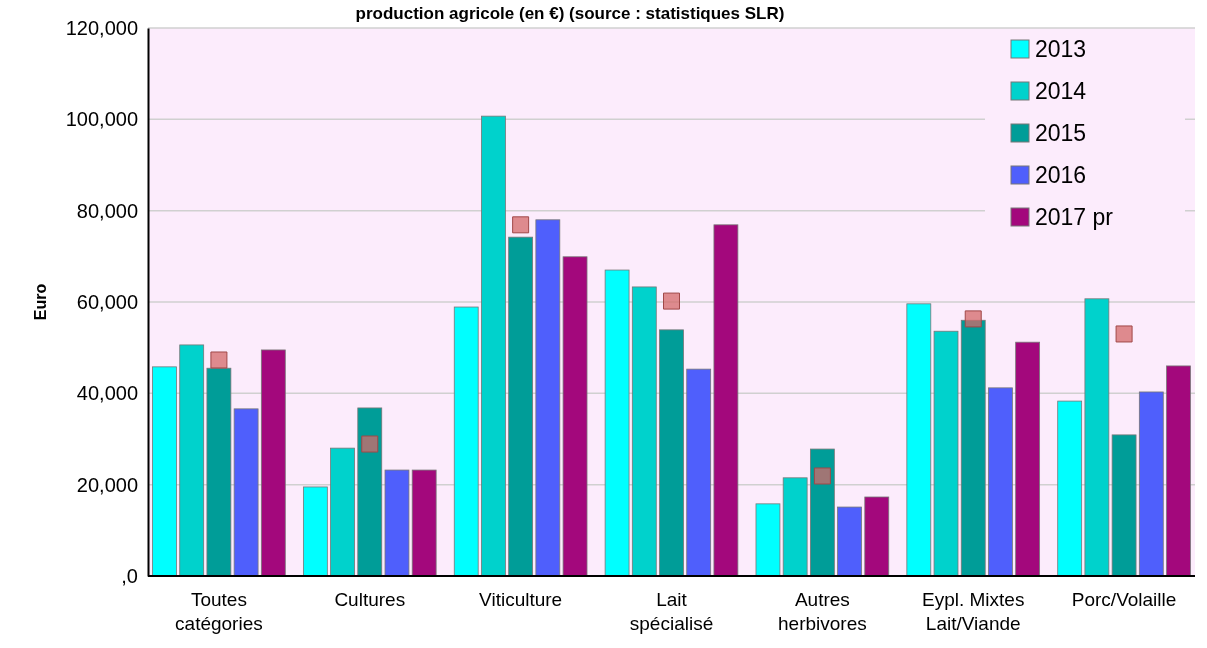 This screenshot has width=1207, height=648. I want to click on y-tick-label: ,0, so click(129, 575).